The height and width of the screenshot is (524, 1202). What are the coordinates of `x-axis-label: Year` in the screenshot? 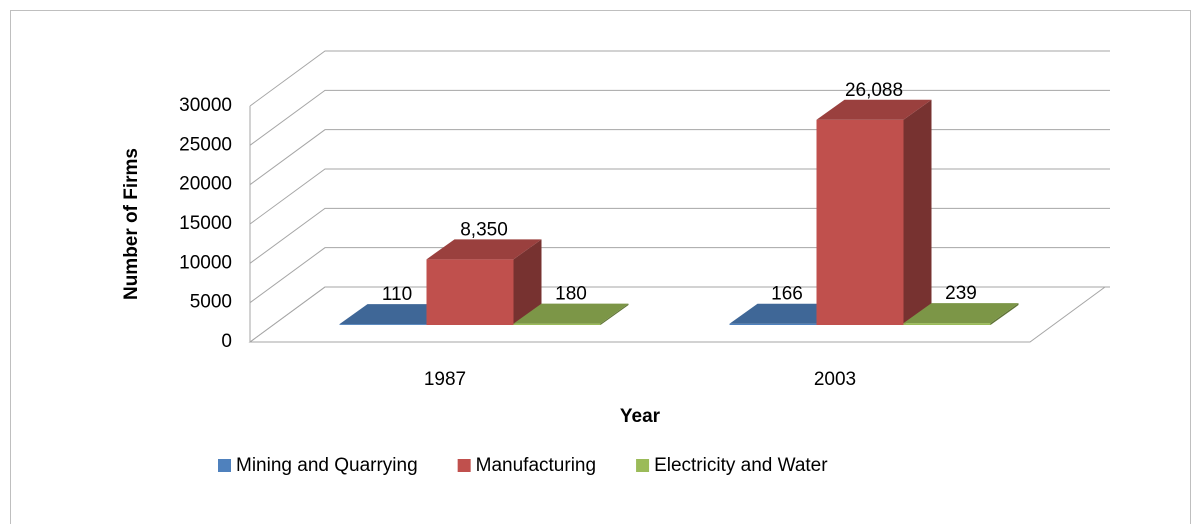 It's located at (640, 416).